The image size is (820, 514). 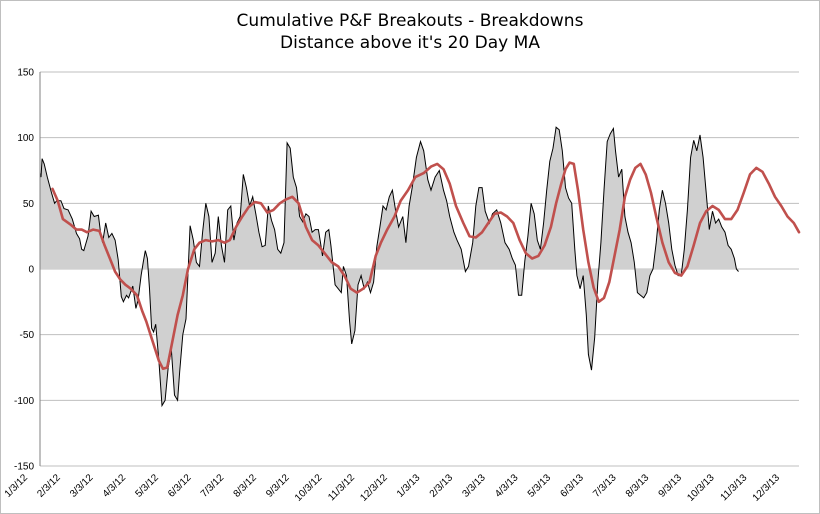 What do you see at coordinates (25, 138) in the screenshot?
I see `y-tick-label: 100` at bounding box center [25, 138].